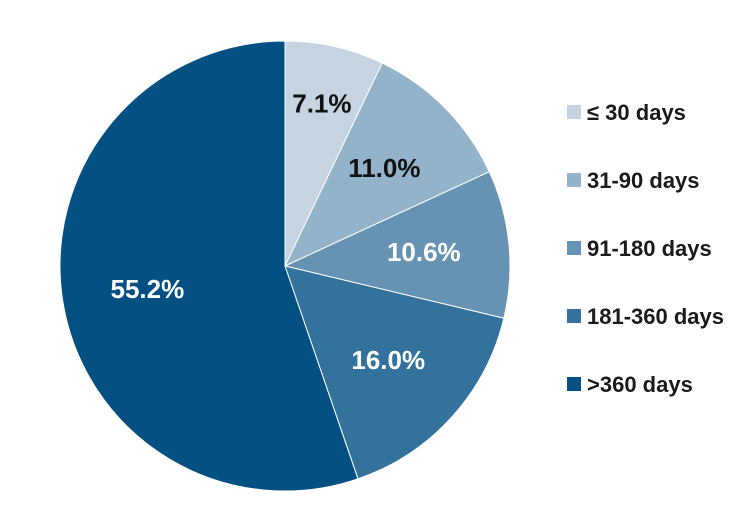 Image resolution: width=750 pixels, height=525 pixels. I want to click on legend-label-4: >360 days, so click(640, 384).